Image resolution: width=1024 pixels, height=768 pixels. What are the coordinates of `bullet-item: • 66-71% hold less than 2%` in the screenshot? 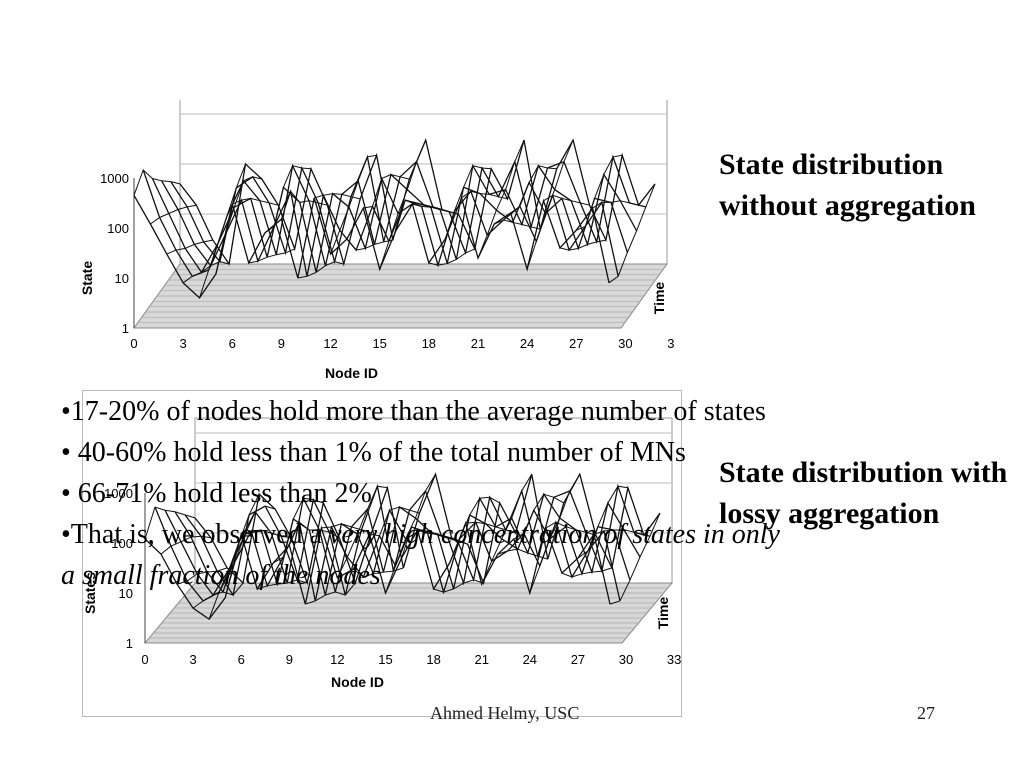 It's located at (216, 493).